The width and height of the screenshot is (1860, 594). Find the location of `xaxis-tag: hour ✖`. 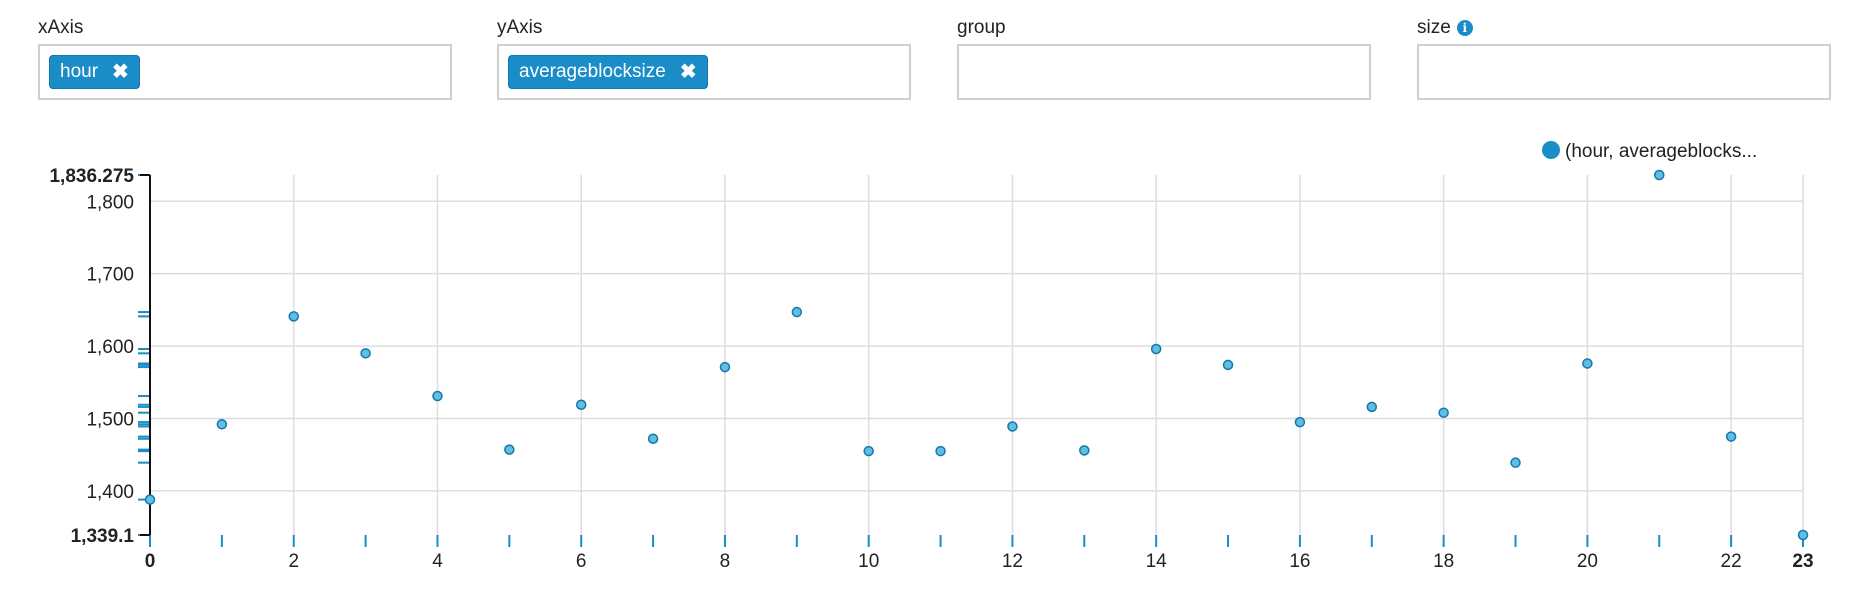

xaxis-tag: hour ✖ is located at coordinates (94, 72).